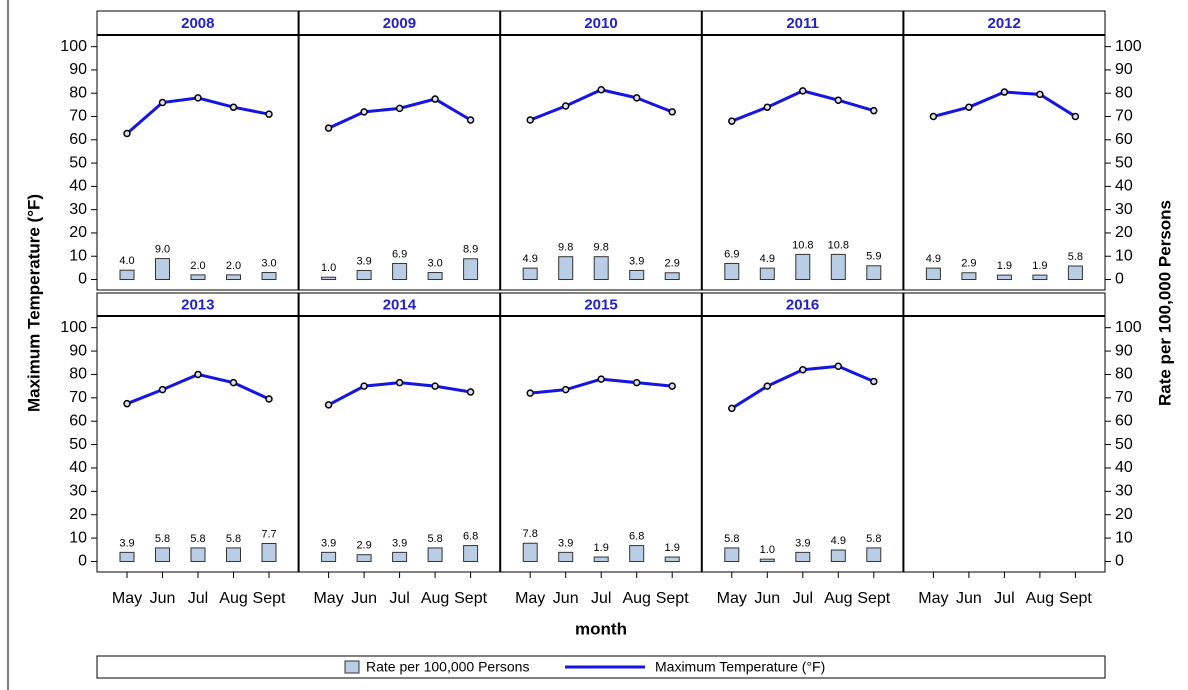 This screenshot has height=690, width=1188. I want to click on y2-tick-label: 80, so click(1124, 92).